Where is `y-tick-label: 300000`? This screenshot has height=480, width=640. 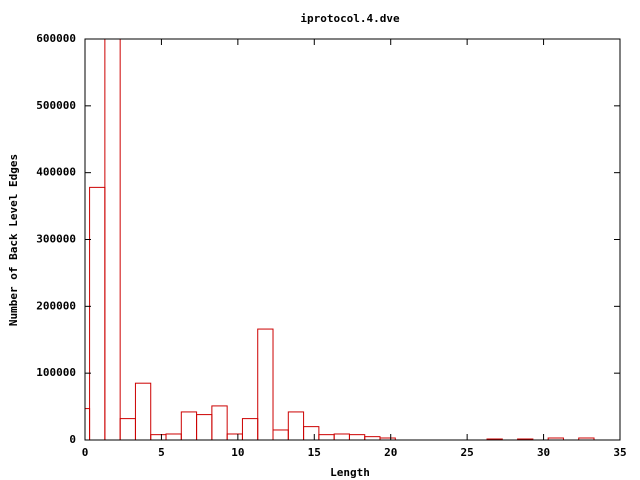
y-tick-label: 300000 is located at coordinates (56, 239).